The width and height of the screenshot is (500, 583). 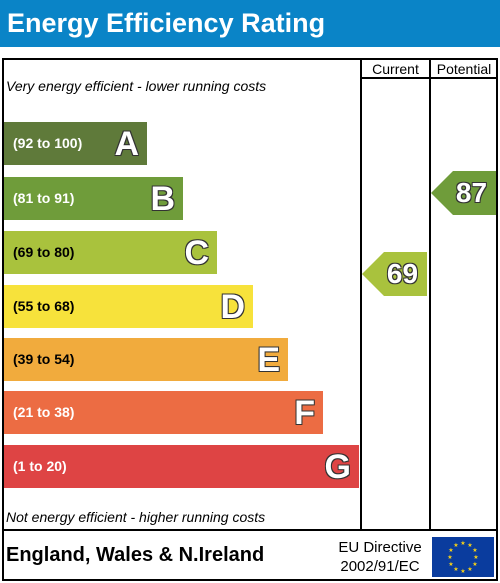 I want to click on region-label: England, Wales & N.Ireland, so click(x=135, y=555).